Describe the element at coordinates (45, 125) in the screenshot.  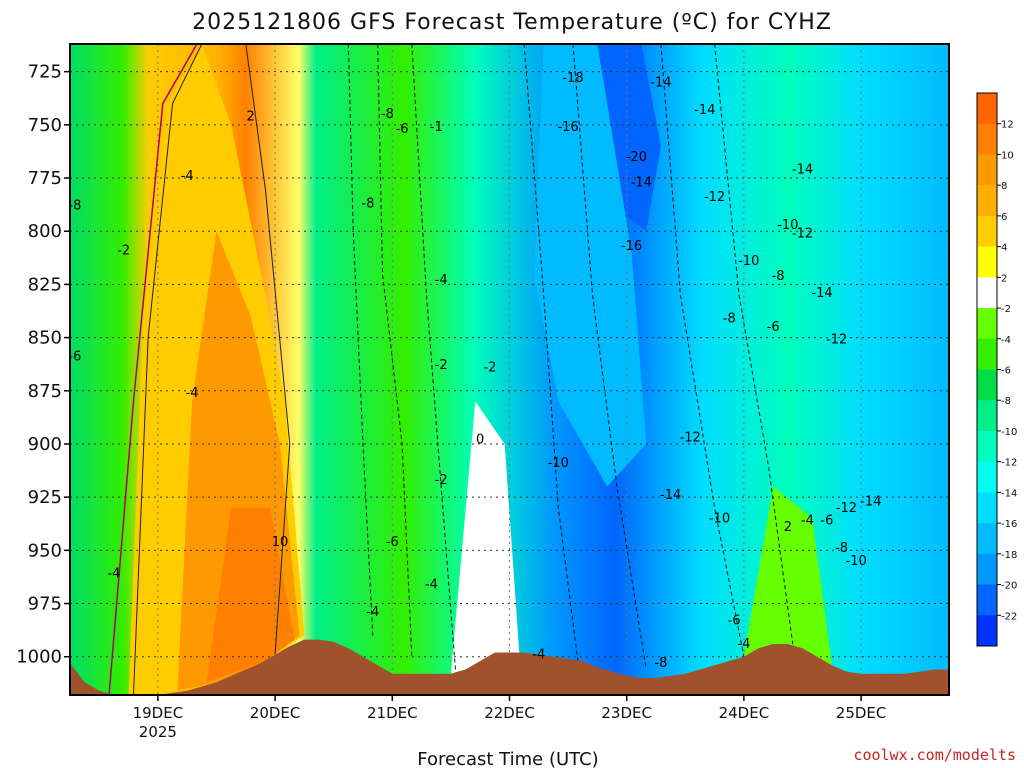
I see `y-tick-label: 750` at that location.